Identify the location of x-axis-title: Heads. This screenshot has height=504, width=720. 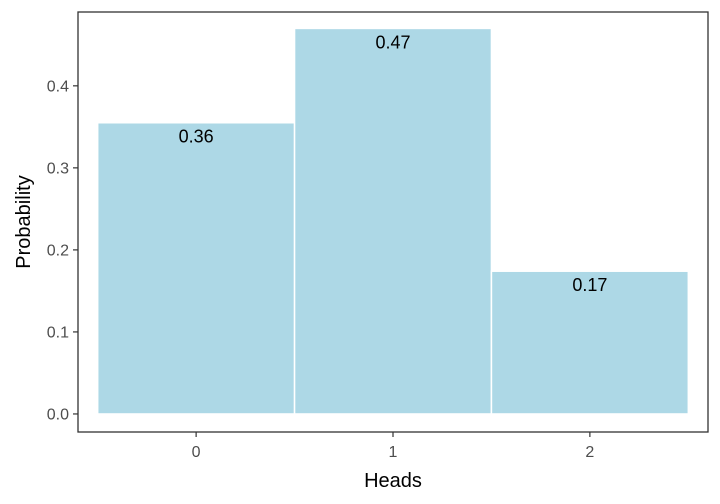
(393, 481).